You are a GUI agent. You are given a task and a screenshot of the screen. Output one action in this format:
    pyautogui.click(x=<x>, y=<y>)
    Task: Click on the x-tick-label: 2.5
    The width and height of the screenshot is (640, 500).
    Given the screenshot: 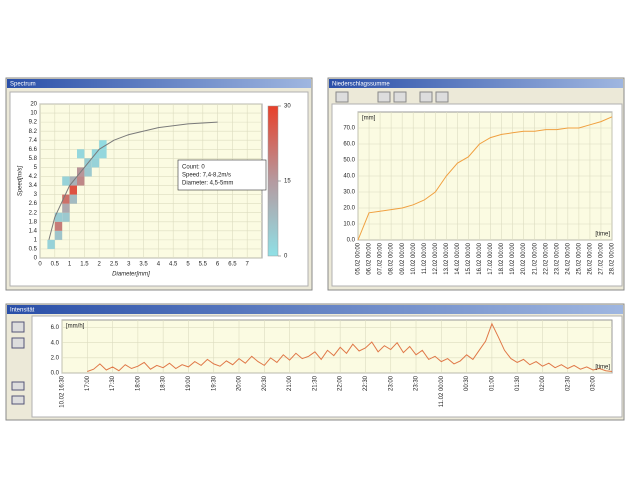 What is the action you would take?
    pyautogui.click(x=114, y=265)
    